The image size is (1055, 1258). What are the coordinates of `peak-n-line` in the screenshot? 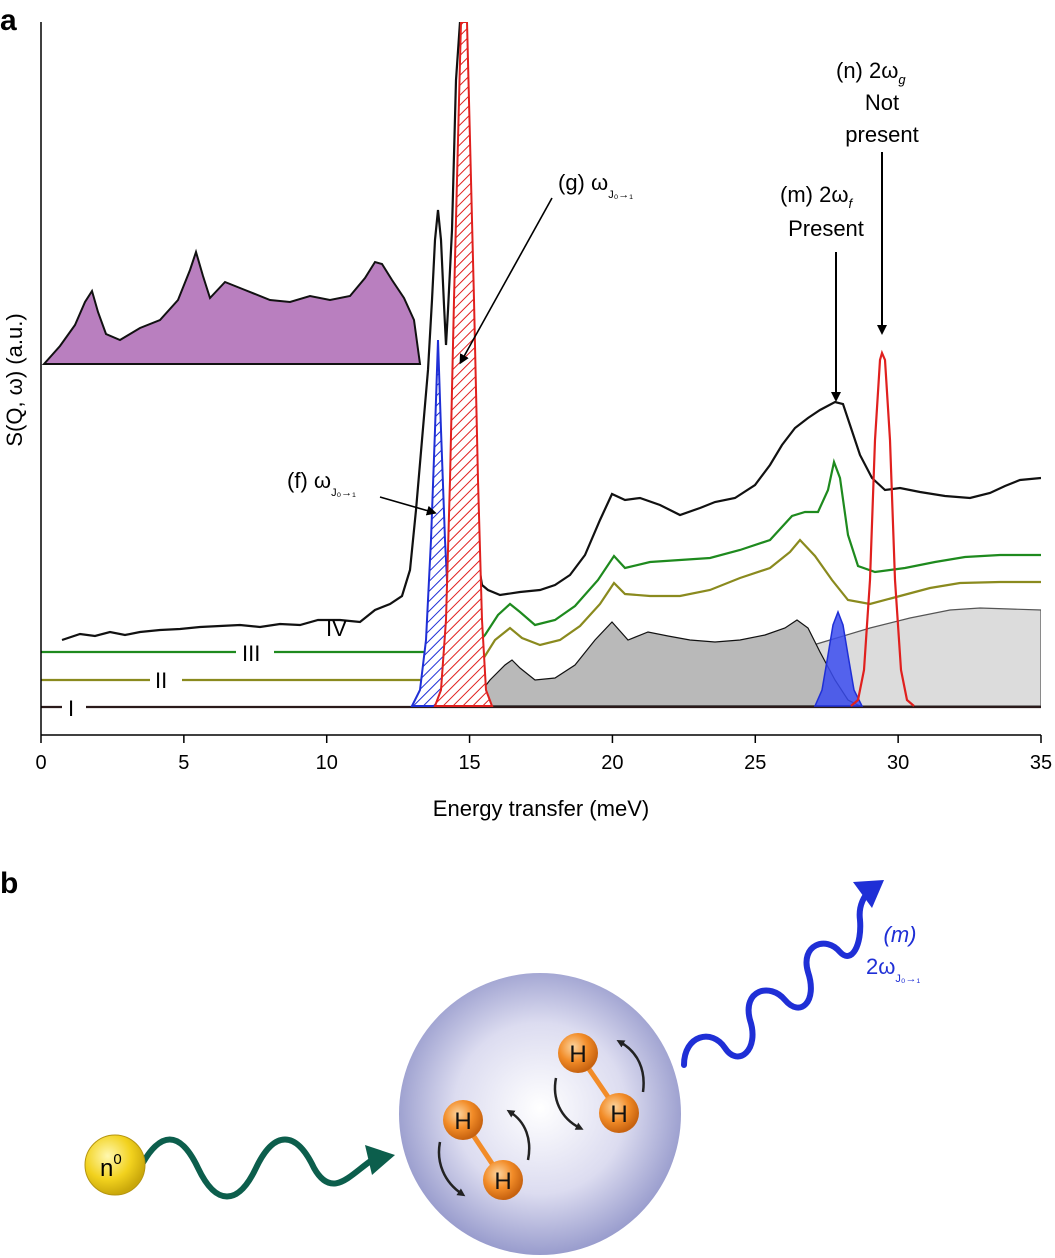 It's located at (882, 528).